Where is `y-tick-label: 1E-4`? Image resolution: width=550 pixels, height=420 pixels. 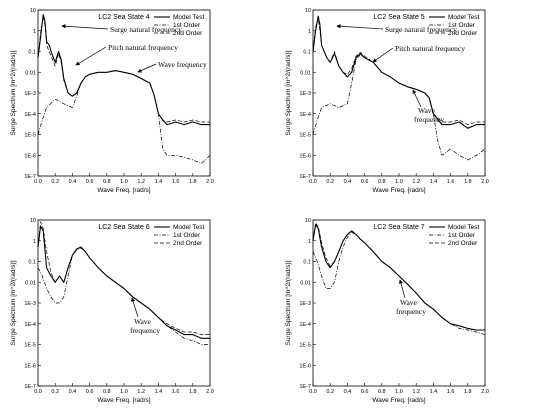 y-tick-label: 1E-4 is located at coordinates (305, 325).